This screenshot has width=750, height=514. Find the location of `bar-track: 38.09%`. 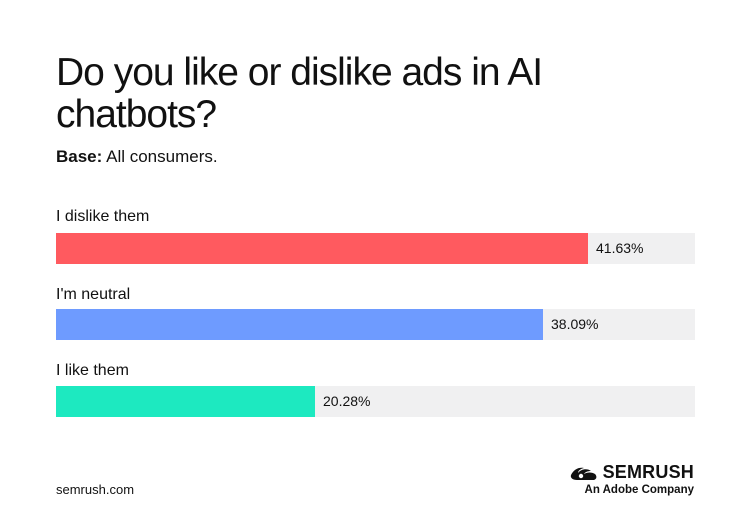

bar-track: 38.09% is located at coordinates (375, 324).